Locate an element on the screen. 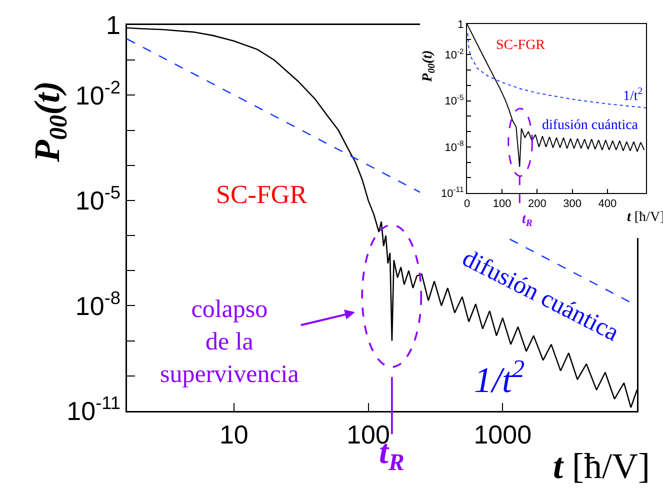  x-tick-label: 0 is located at coordinates (467, 204).